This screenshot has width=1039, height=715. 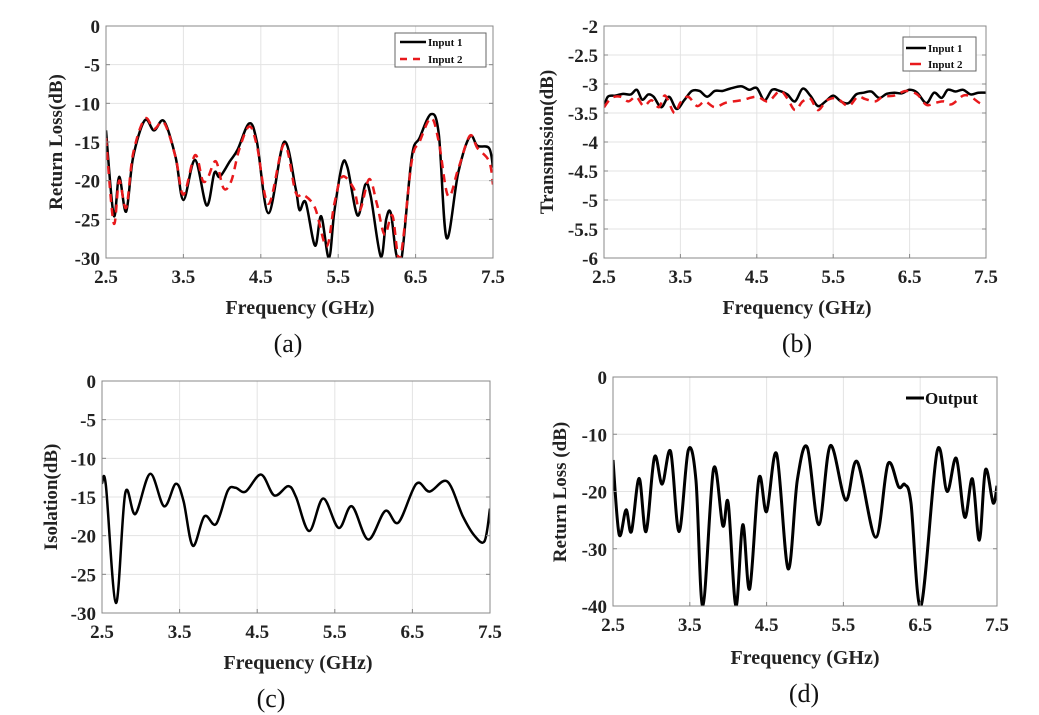 I want to click on yticks-b: -2 -2.5 -3 -3.5 -4 -4.5 -5 -5.5 -6, so click(x=777, y=143).